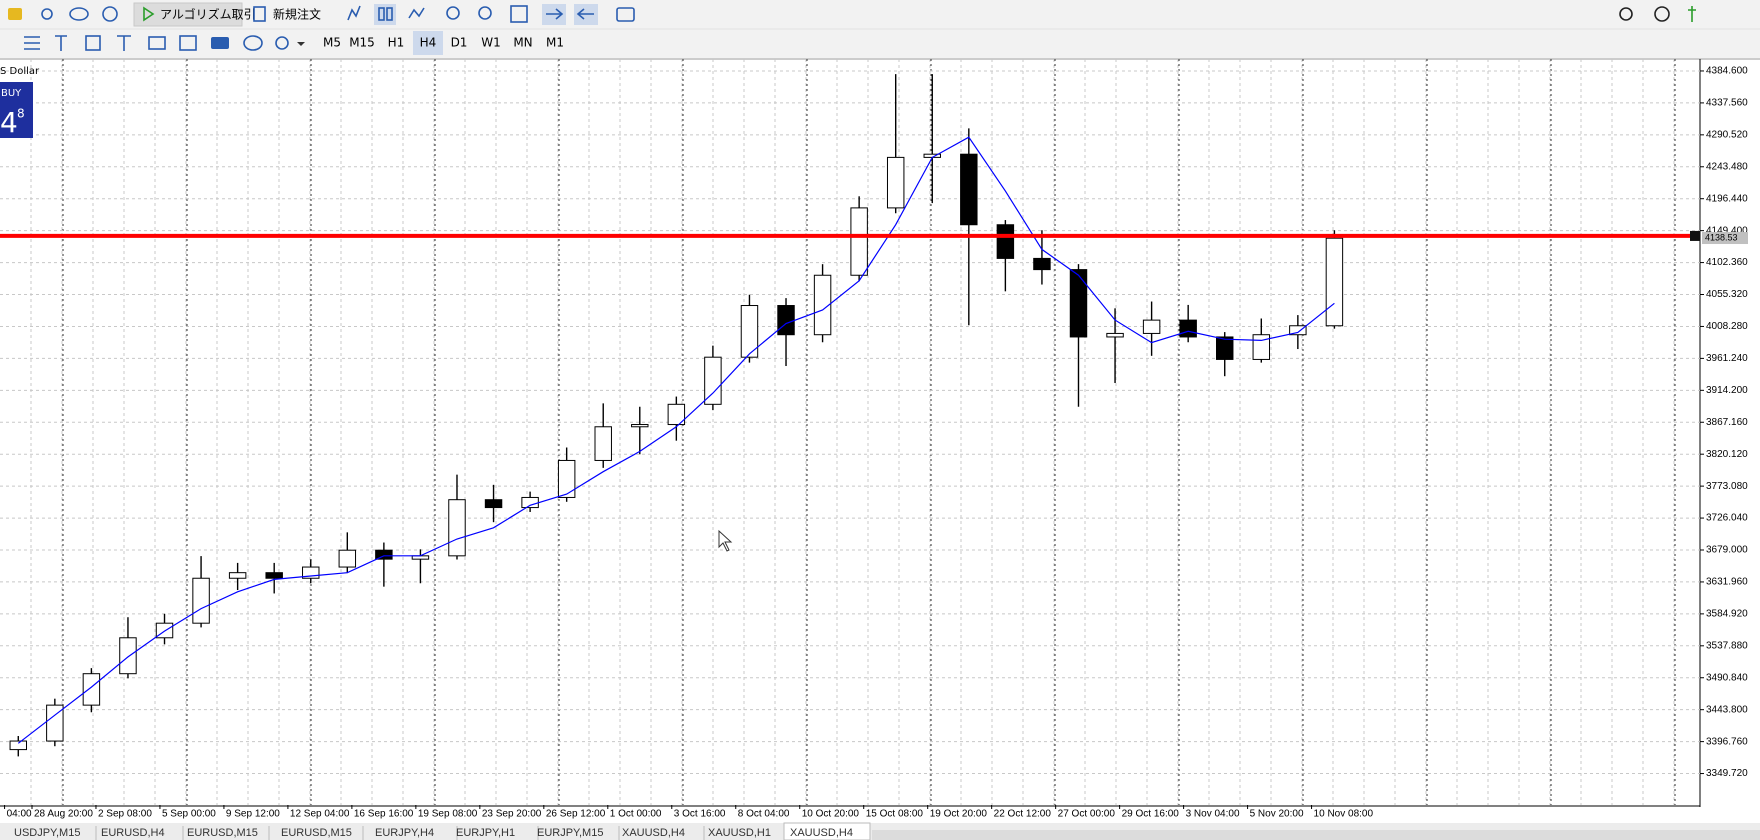 Image resolution: width=1760 pixels, height=840 pixels. Describe the element at coordinates (15, 14) in the screenshot. I see `lock-icon` at that location.